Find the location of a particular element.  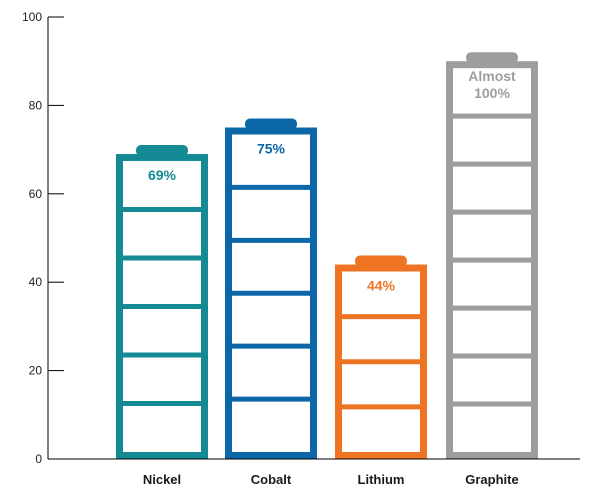

x-axis: Nickel Cobalt Lithium Graphite is located at coordinates (314, 472).